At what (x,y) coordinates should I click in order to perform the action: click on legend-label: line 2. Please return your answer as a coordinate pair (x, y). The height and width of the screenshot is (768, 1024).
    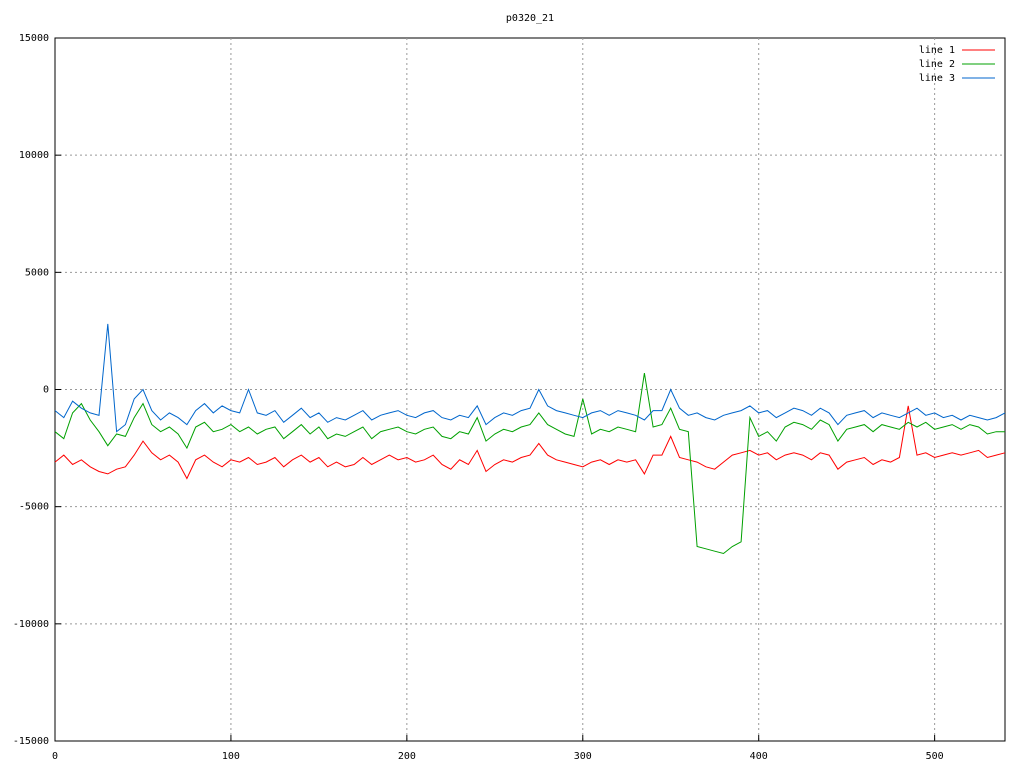
    Looking at the image, I should click on (937, 64).